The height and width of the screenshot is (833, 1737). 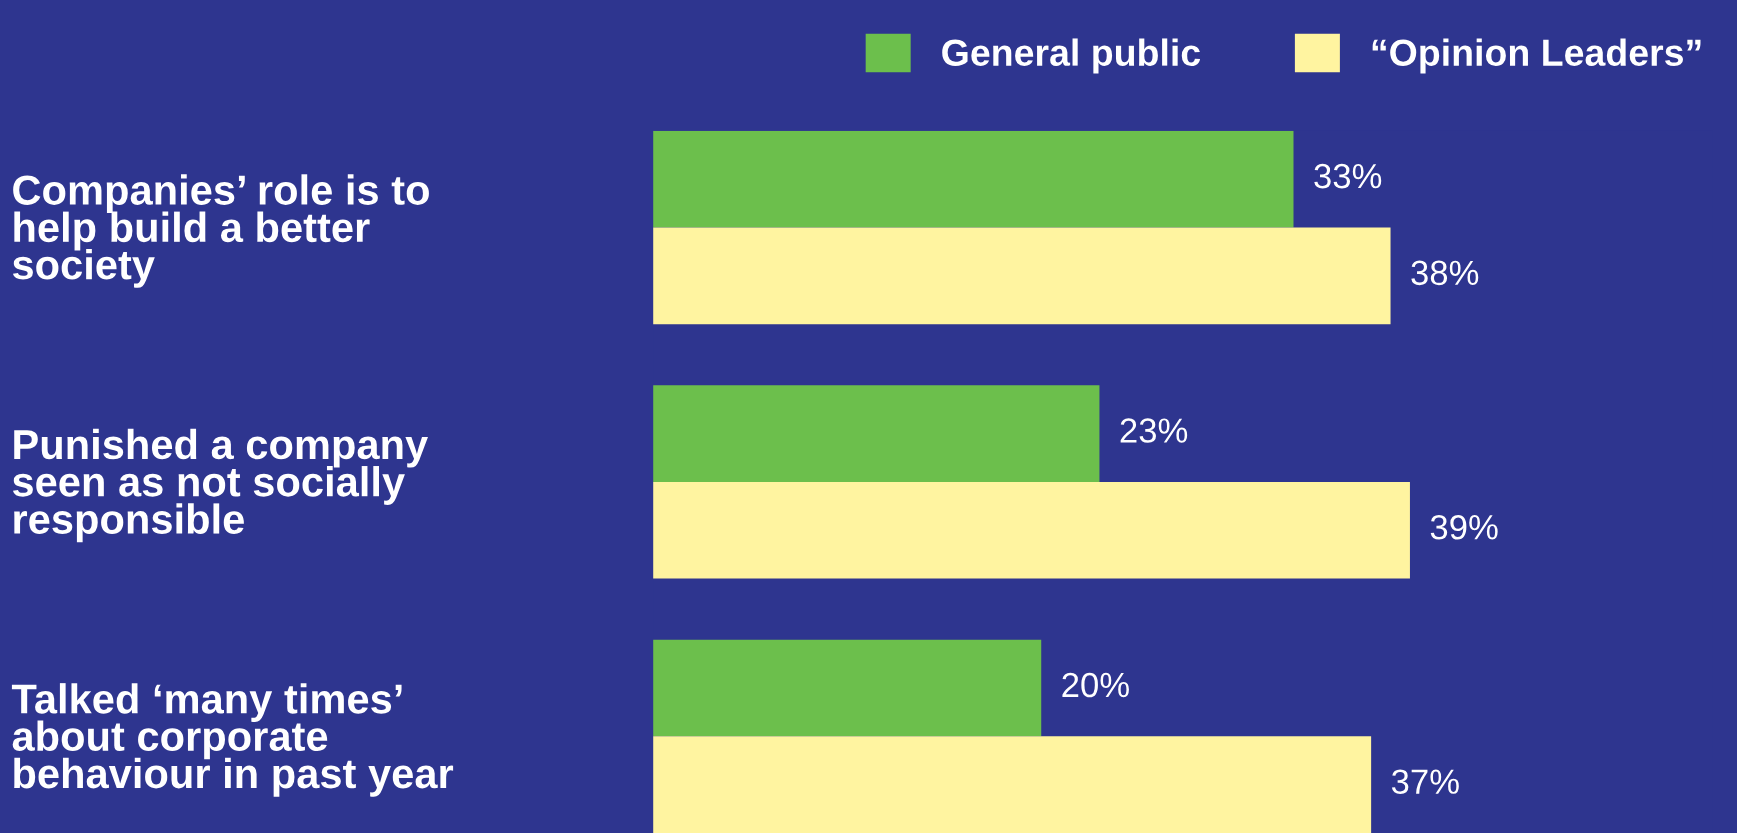 I want to click on data-label: 20%, so click(x=1095, y=685).